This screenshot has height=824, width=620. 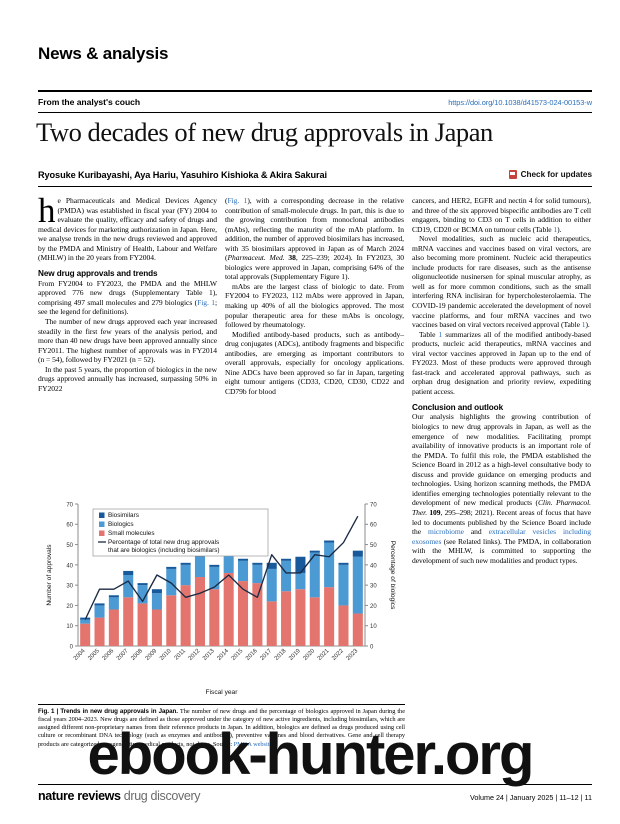 I want to click on svg-text: Small molecules, so click(x=131, y=533).